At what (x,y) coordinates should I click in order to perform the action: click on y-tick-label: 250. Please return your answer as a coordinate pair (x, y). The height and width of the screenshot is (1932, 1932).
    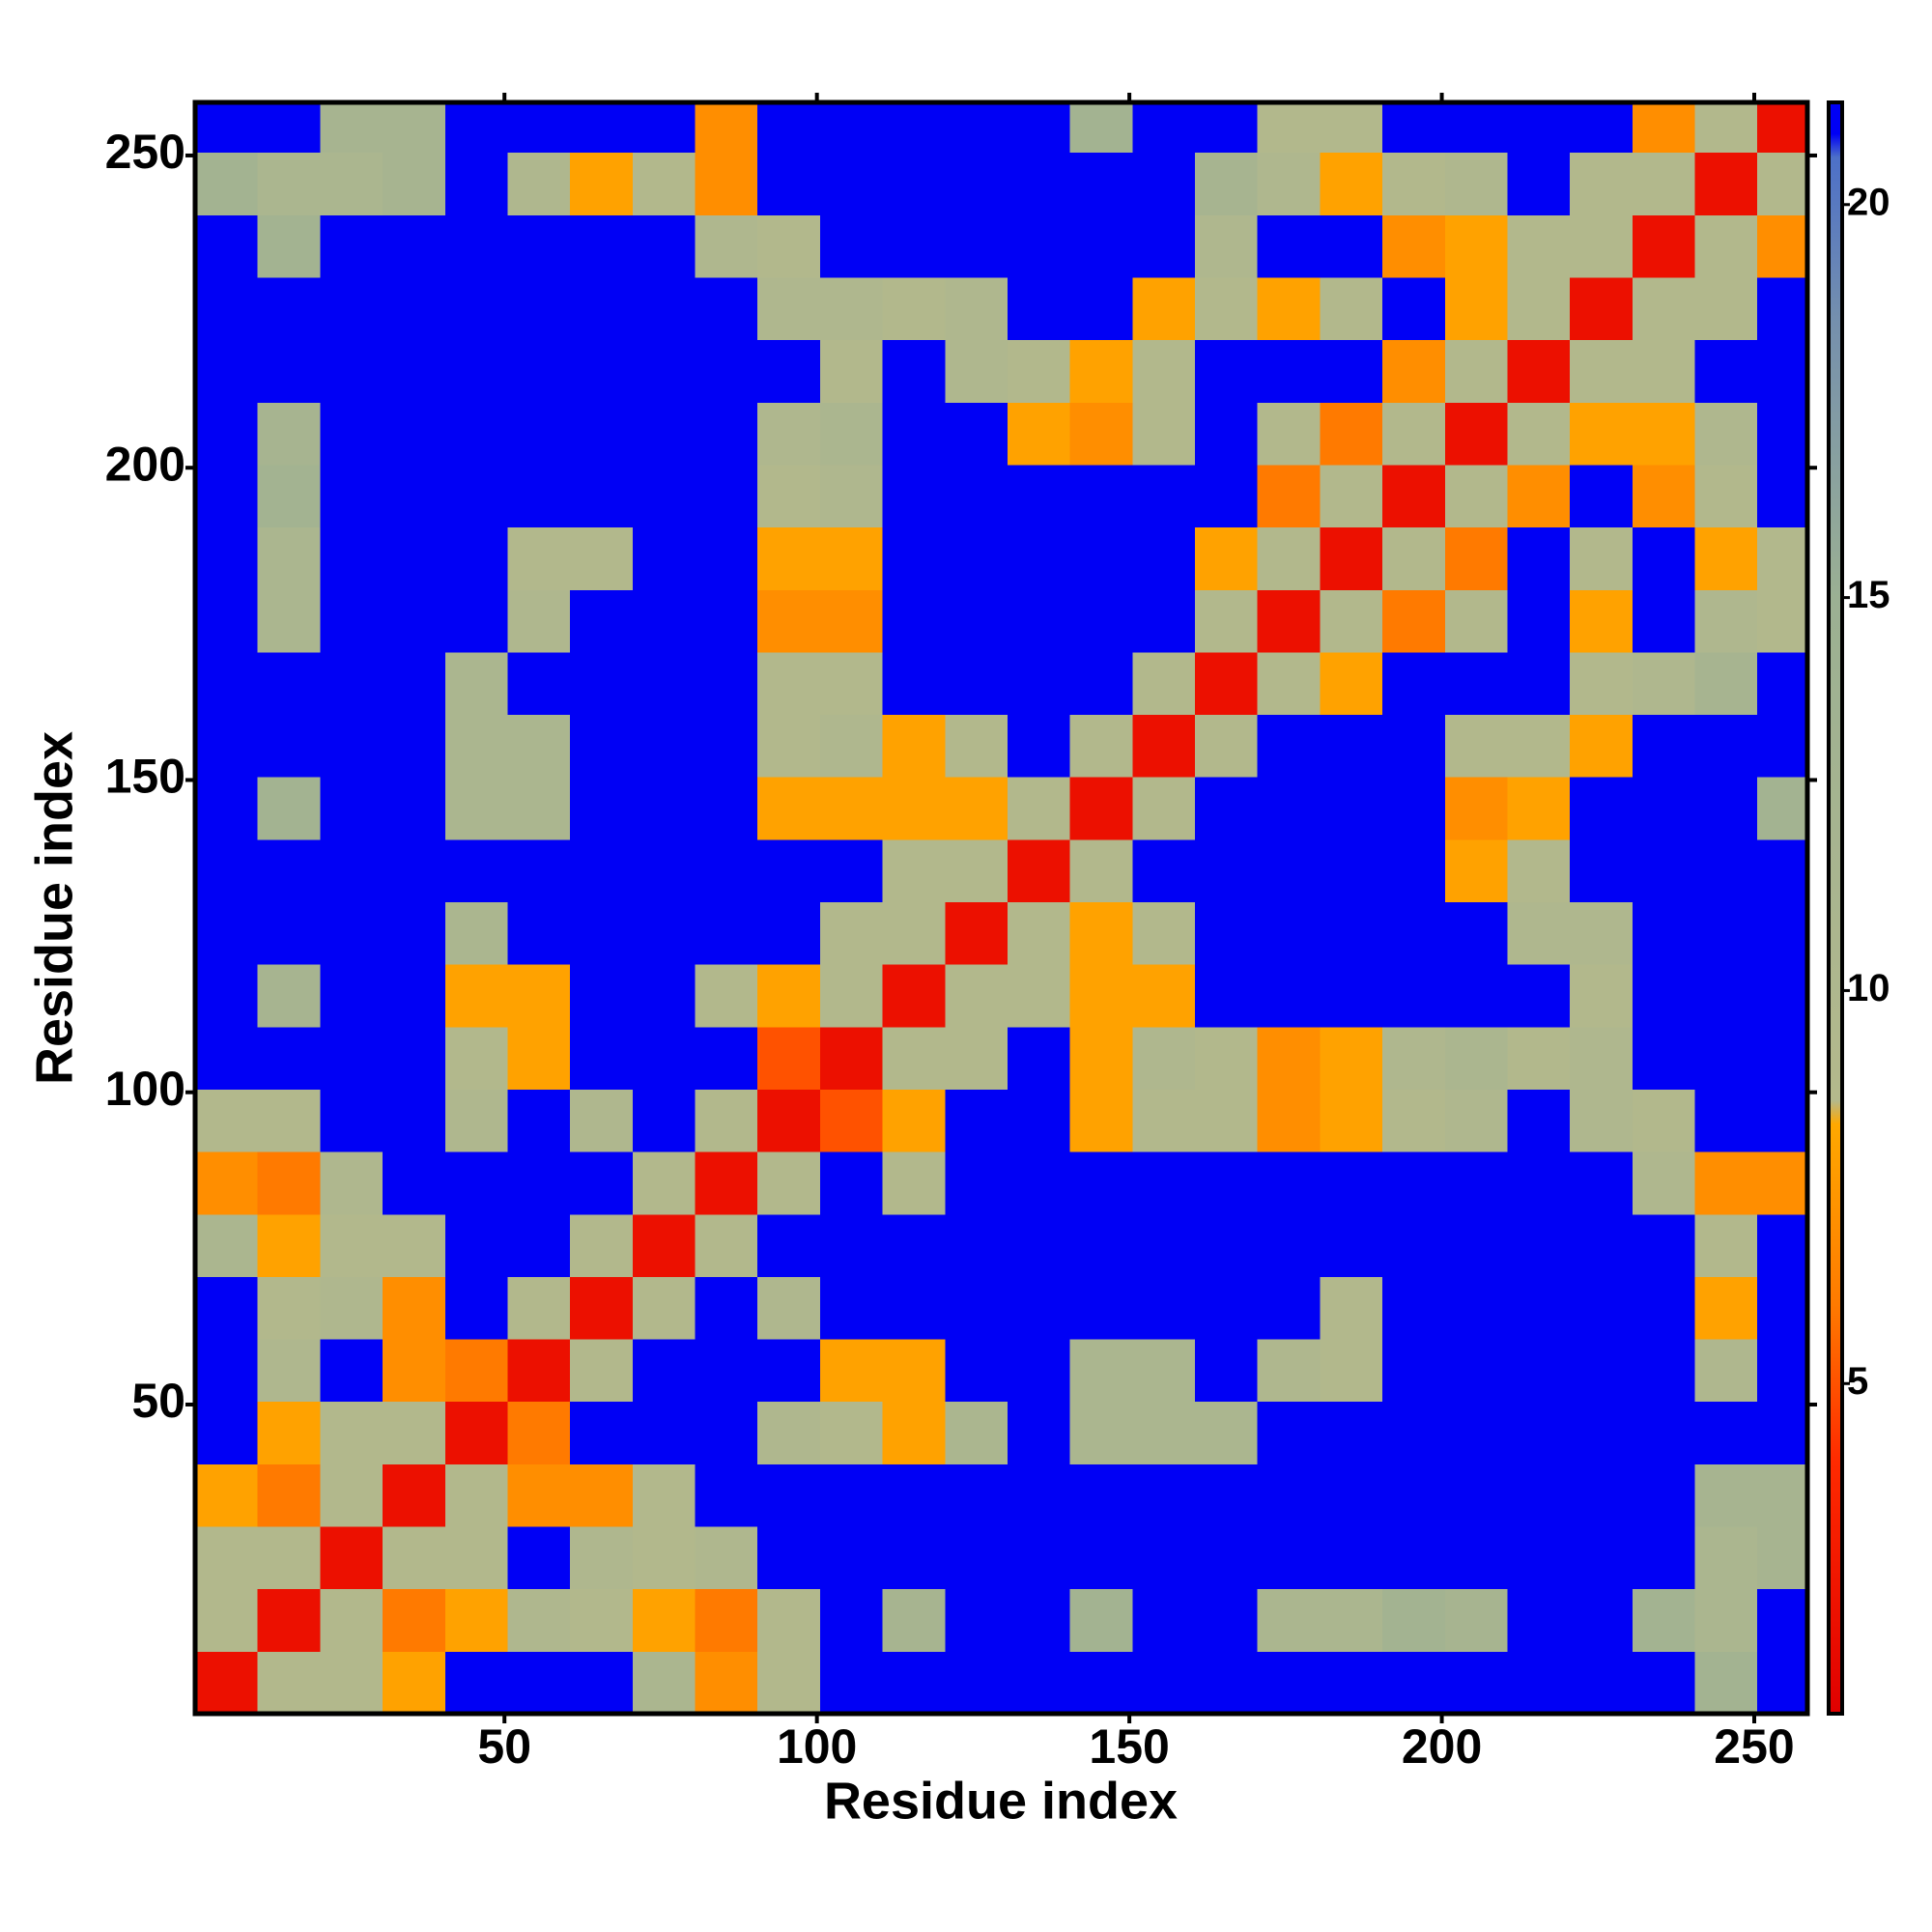
    Looking at the image, I should click on (145, 152).